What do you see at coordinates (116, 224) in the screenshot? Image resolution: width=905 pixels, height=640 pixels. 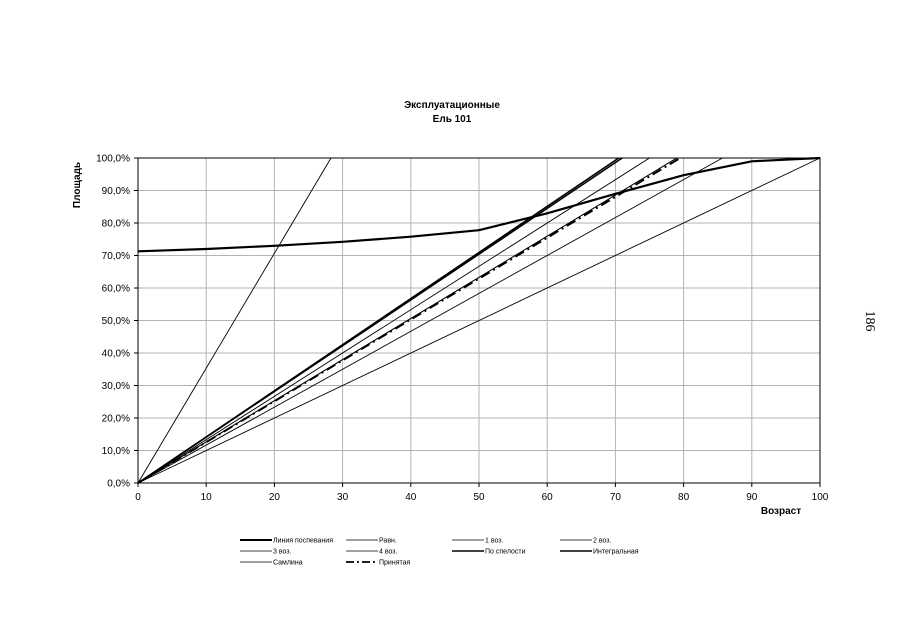 I see `y-tick-label: 80,0%` at bounding box center [116, 224].